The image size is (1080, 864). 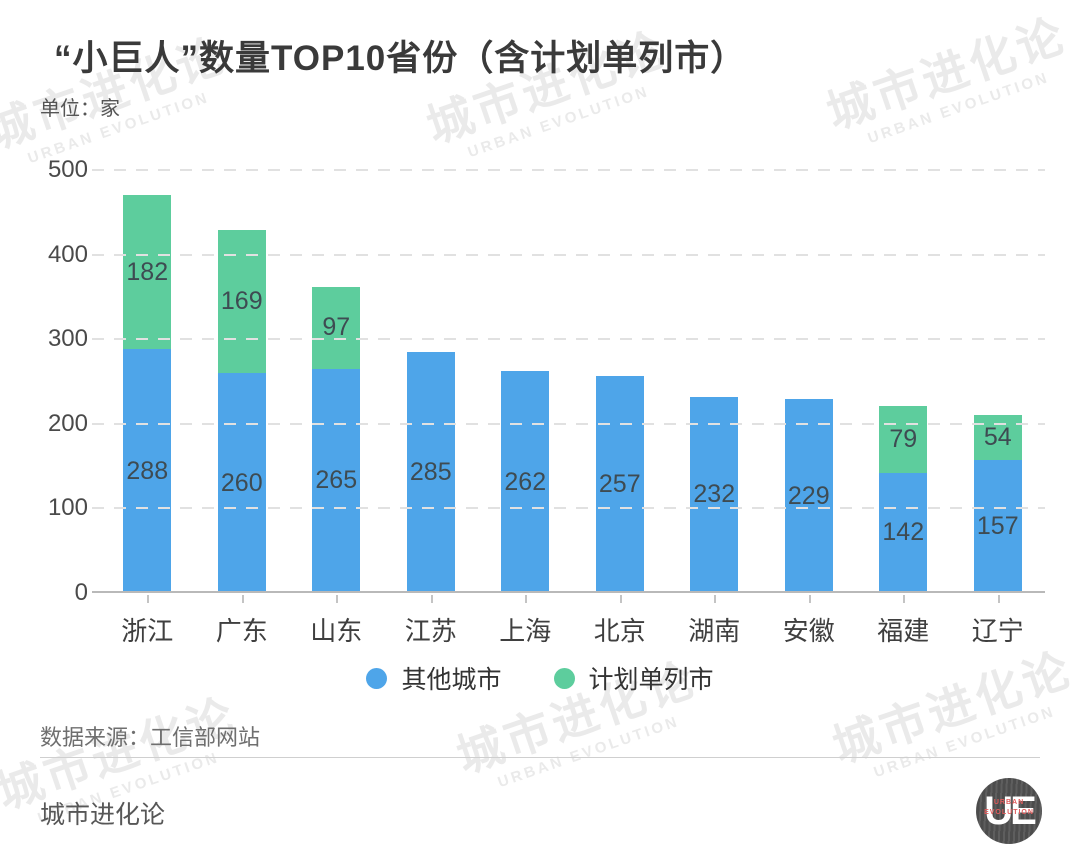 I want to click on value-label: 97, so click(x=336, y=327).